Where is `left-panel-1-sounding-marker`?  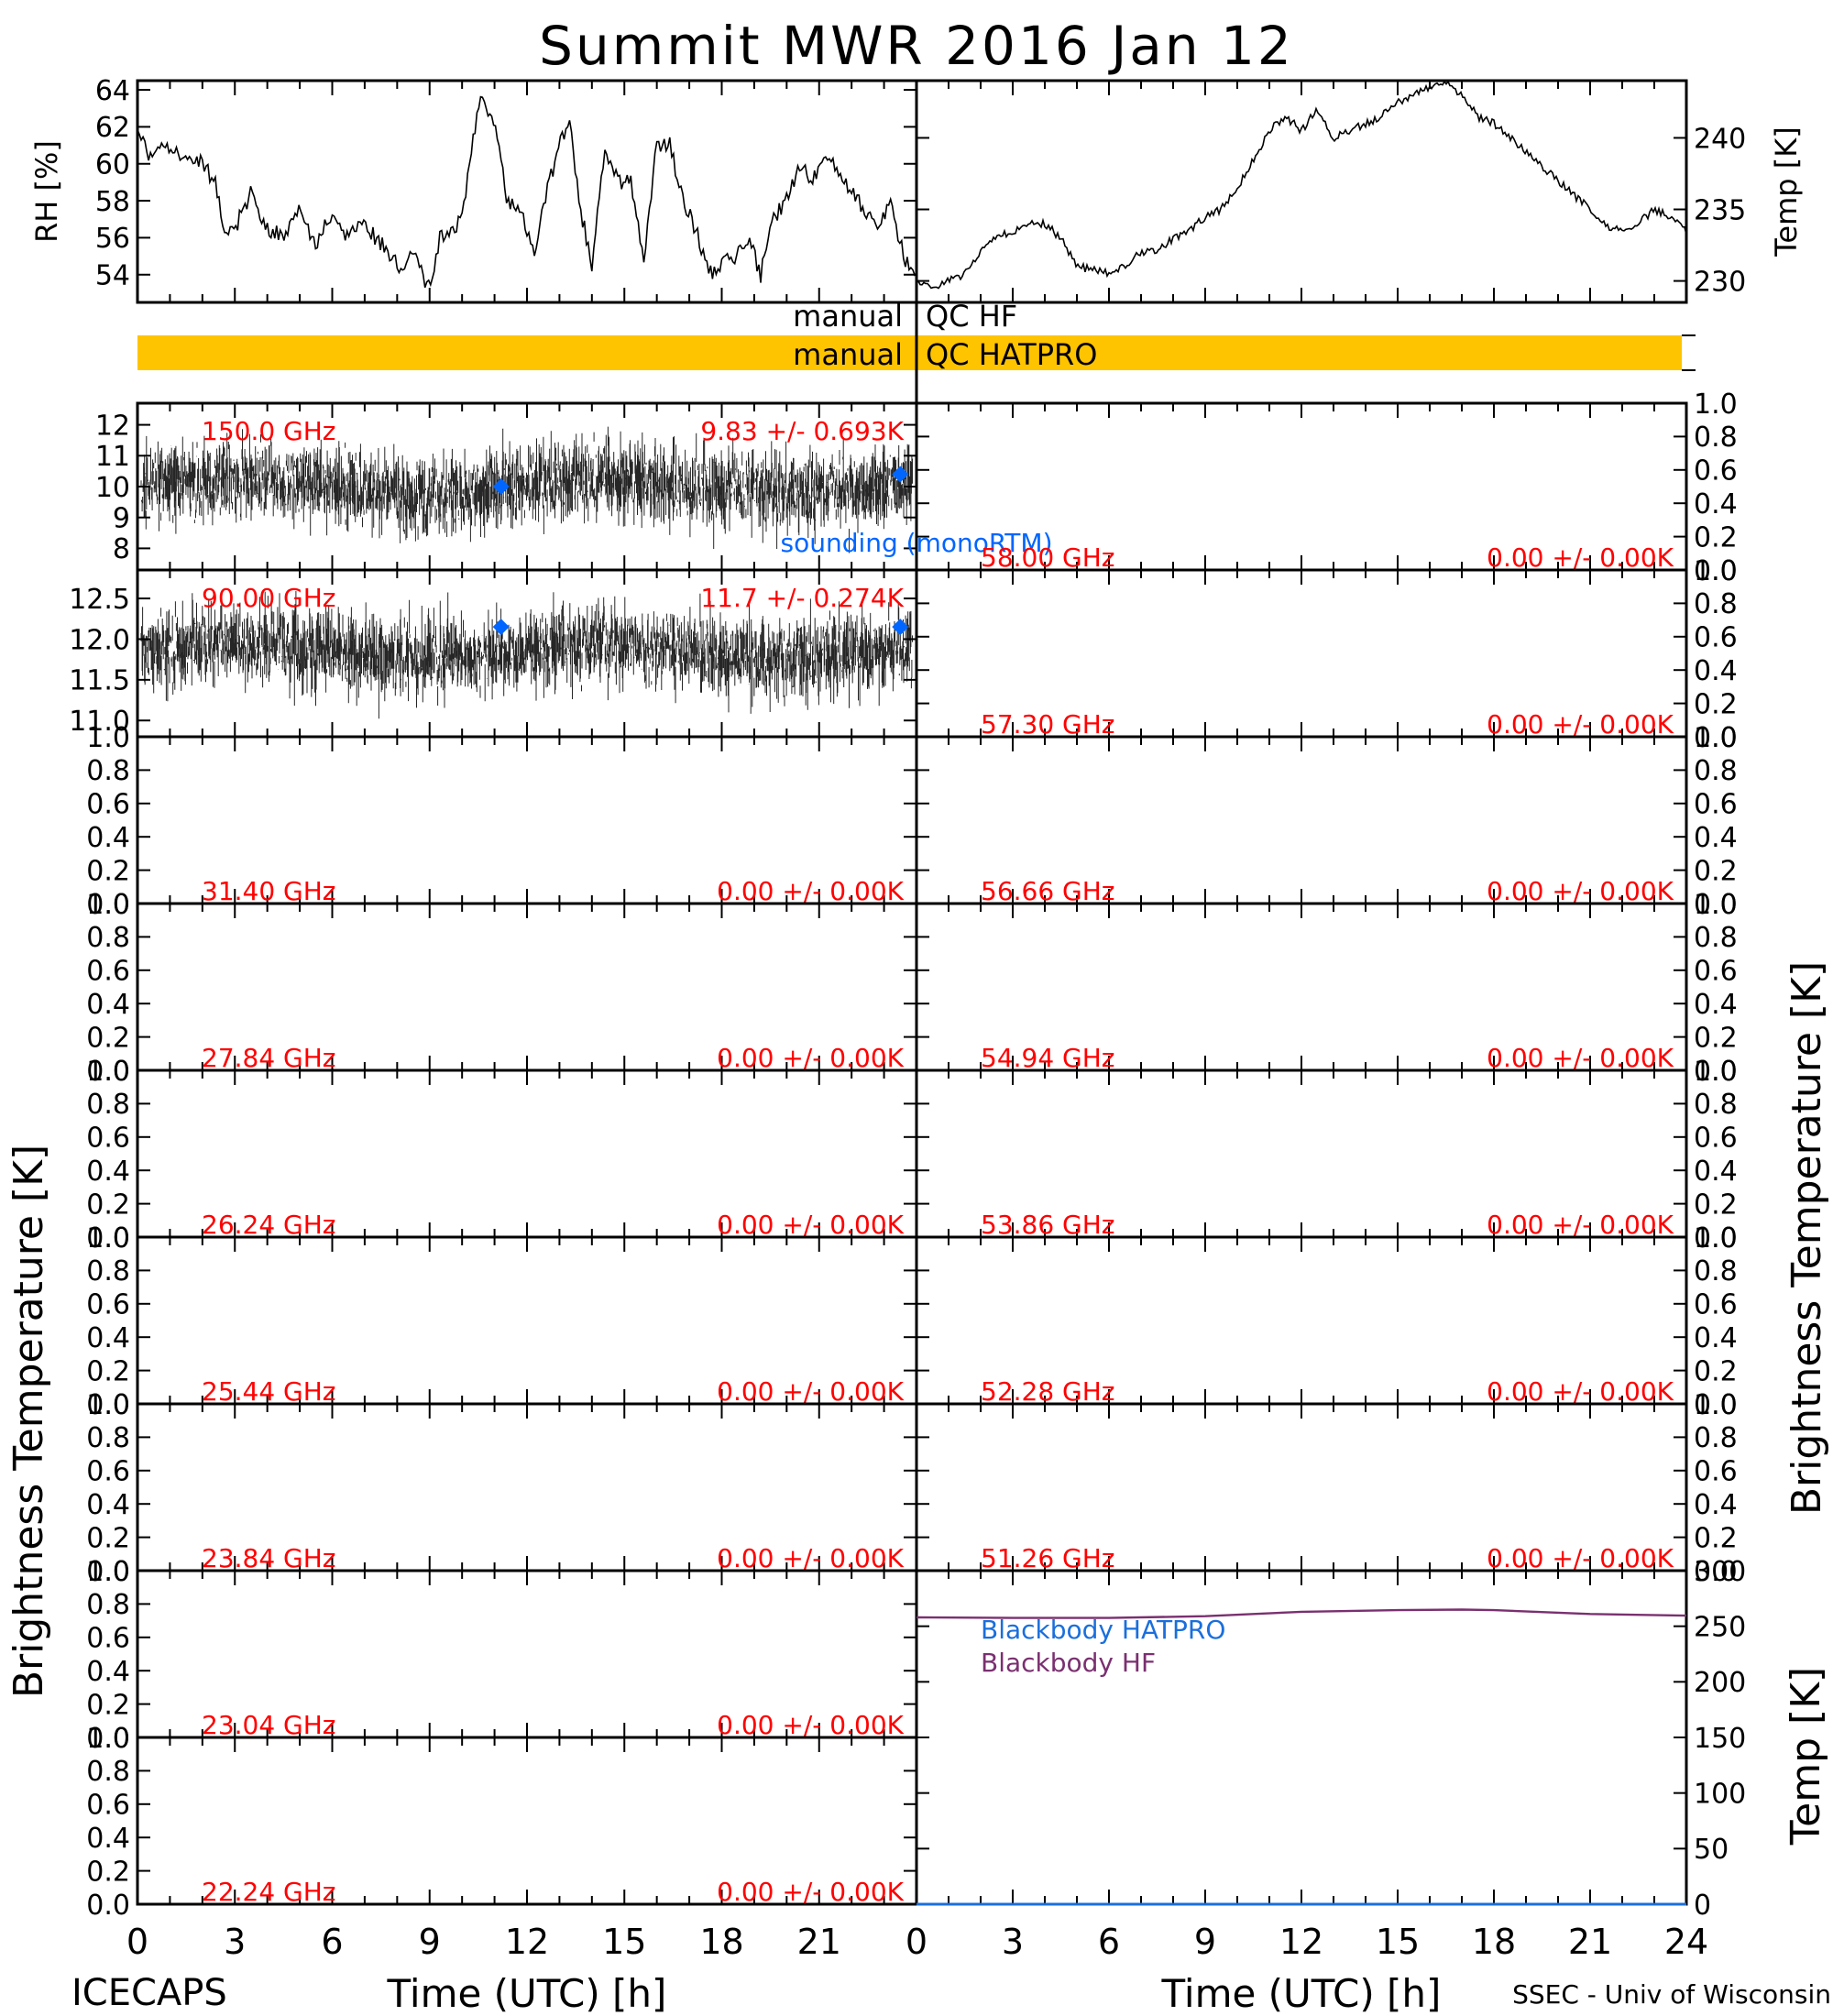 left-panel-1-sounding-marker is located at coordinates (900, 627).